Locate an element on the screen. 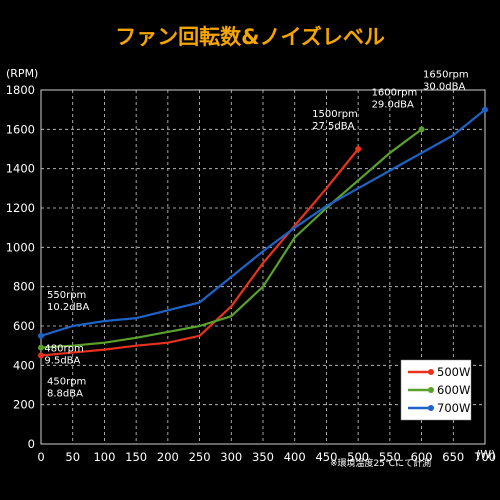 The width and height of the screenshot is (500, 500). annotation-label: 30.0dBA is located at coordinates (444, 87).